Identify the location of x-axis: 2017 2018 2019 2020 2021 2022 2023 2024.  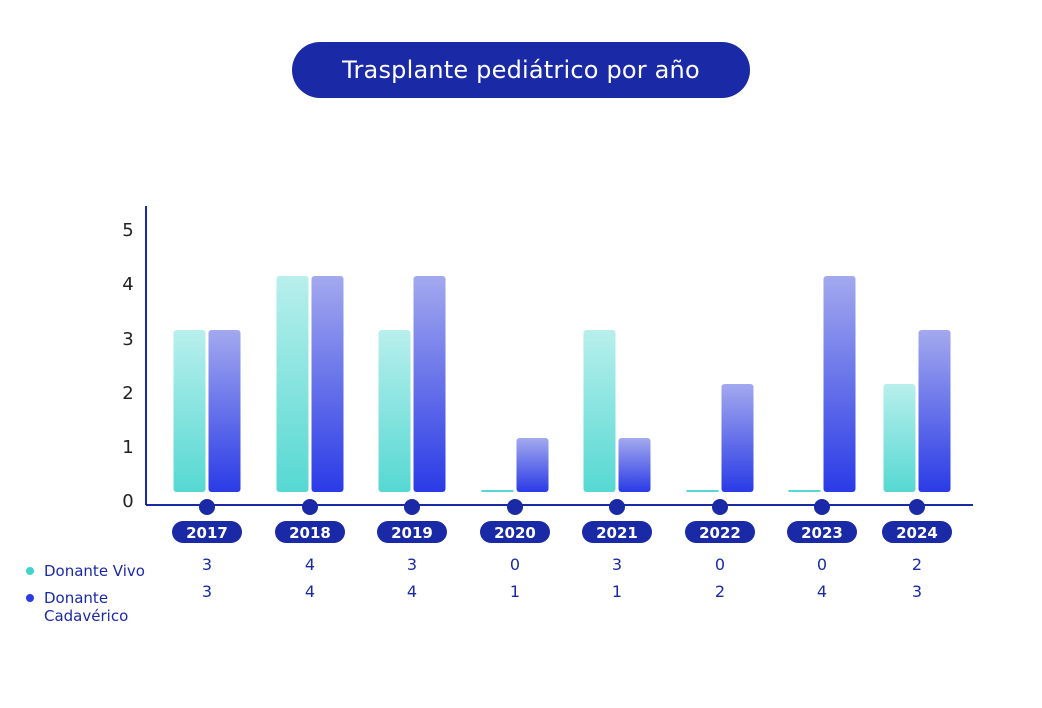
(562, 521).